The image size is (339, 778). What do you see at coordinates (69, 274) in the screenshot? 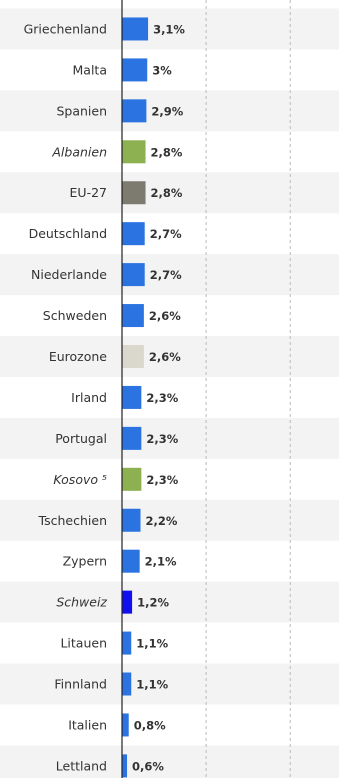
I see `category-label: Niederlande` at bounding box center [69, 274].